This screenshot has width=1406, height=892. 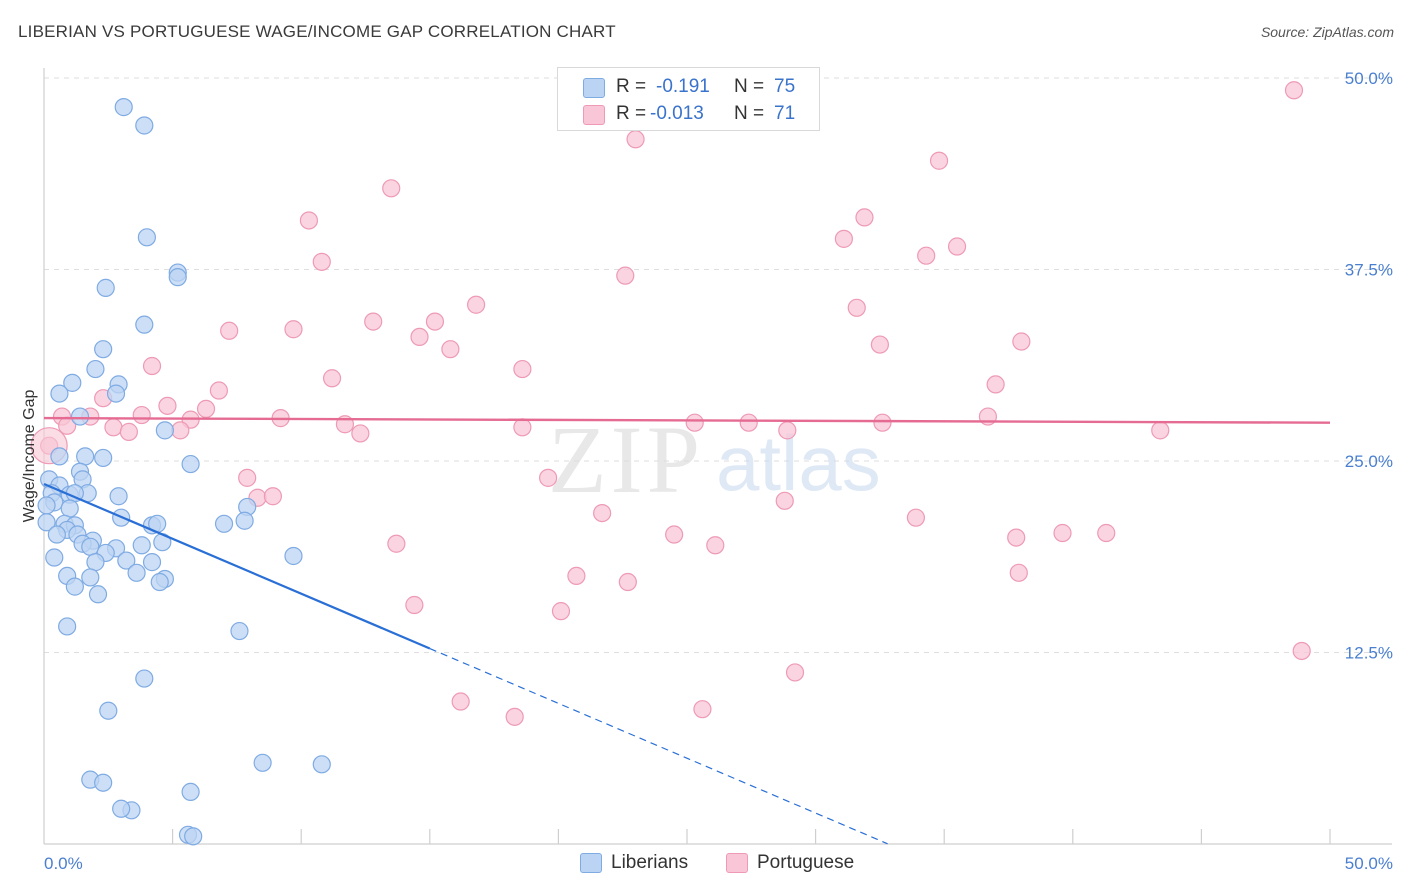 I want to click on watermark-zip: ZIP, so click(x=626, y=459).